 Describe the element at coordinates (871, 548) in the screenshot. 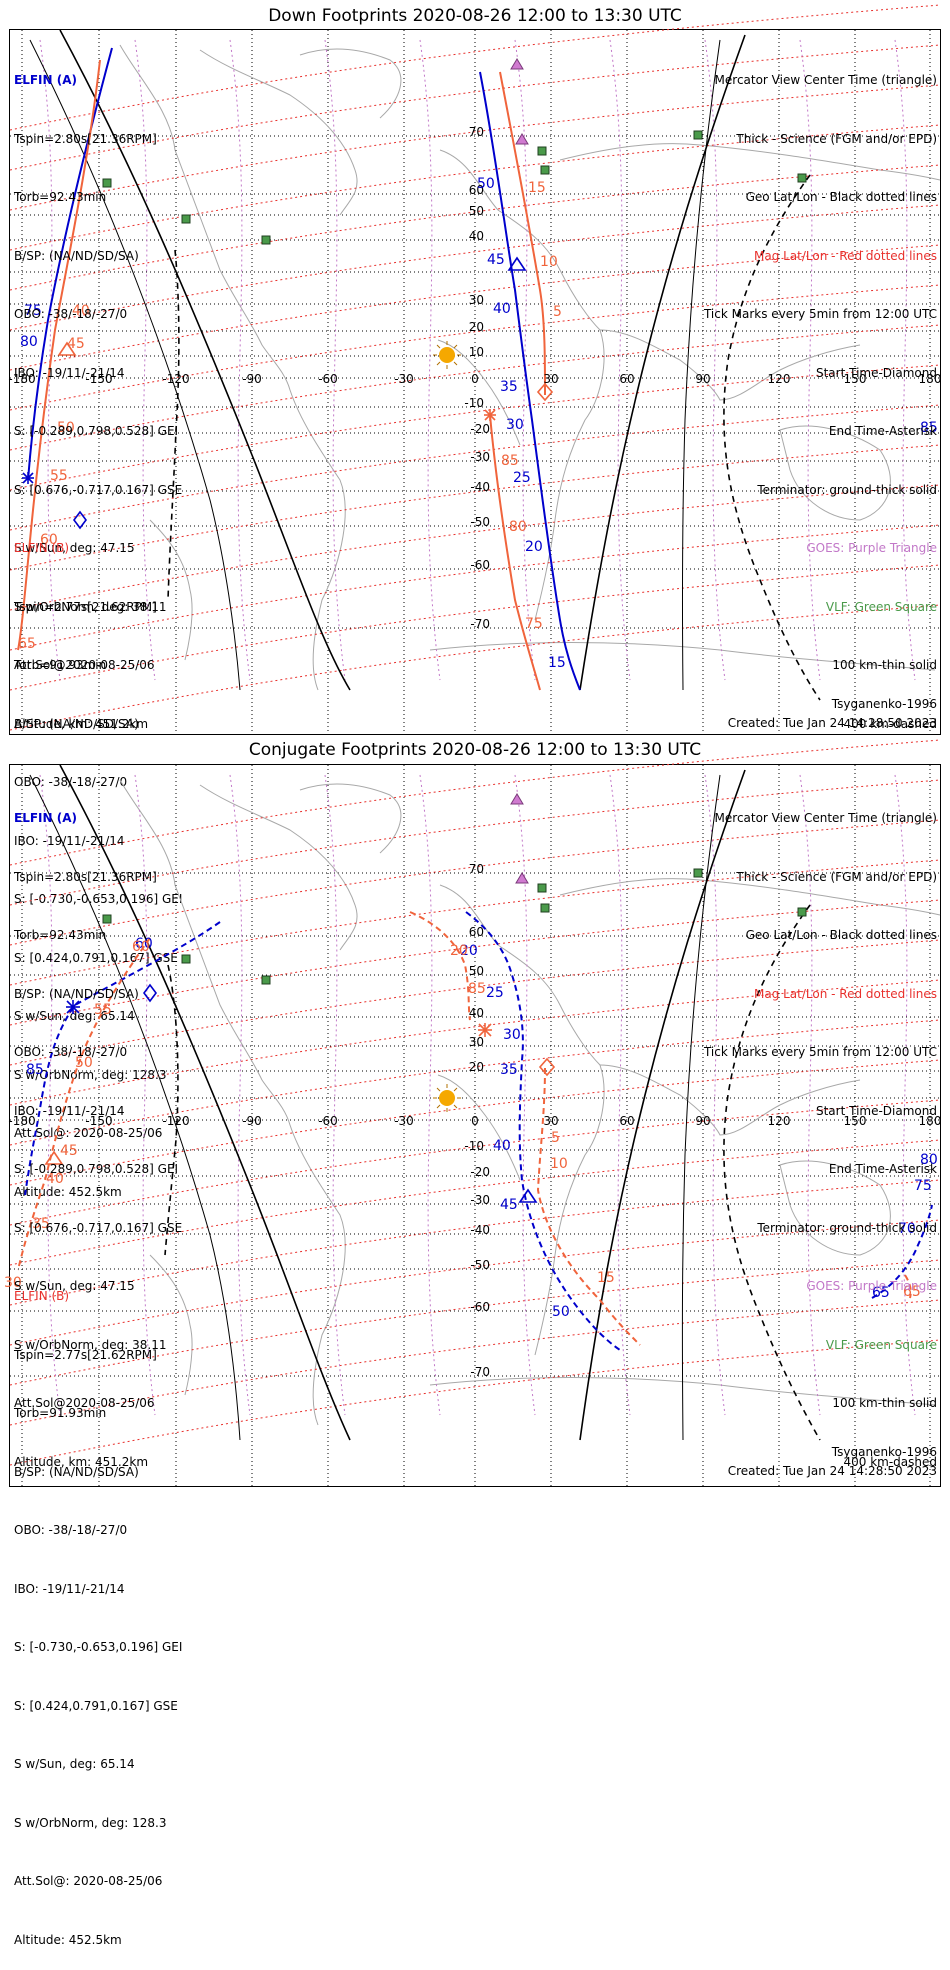

I see `legend-line: GOES: Purple Triangle` at that location.